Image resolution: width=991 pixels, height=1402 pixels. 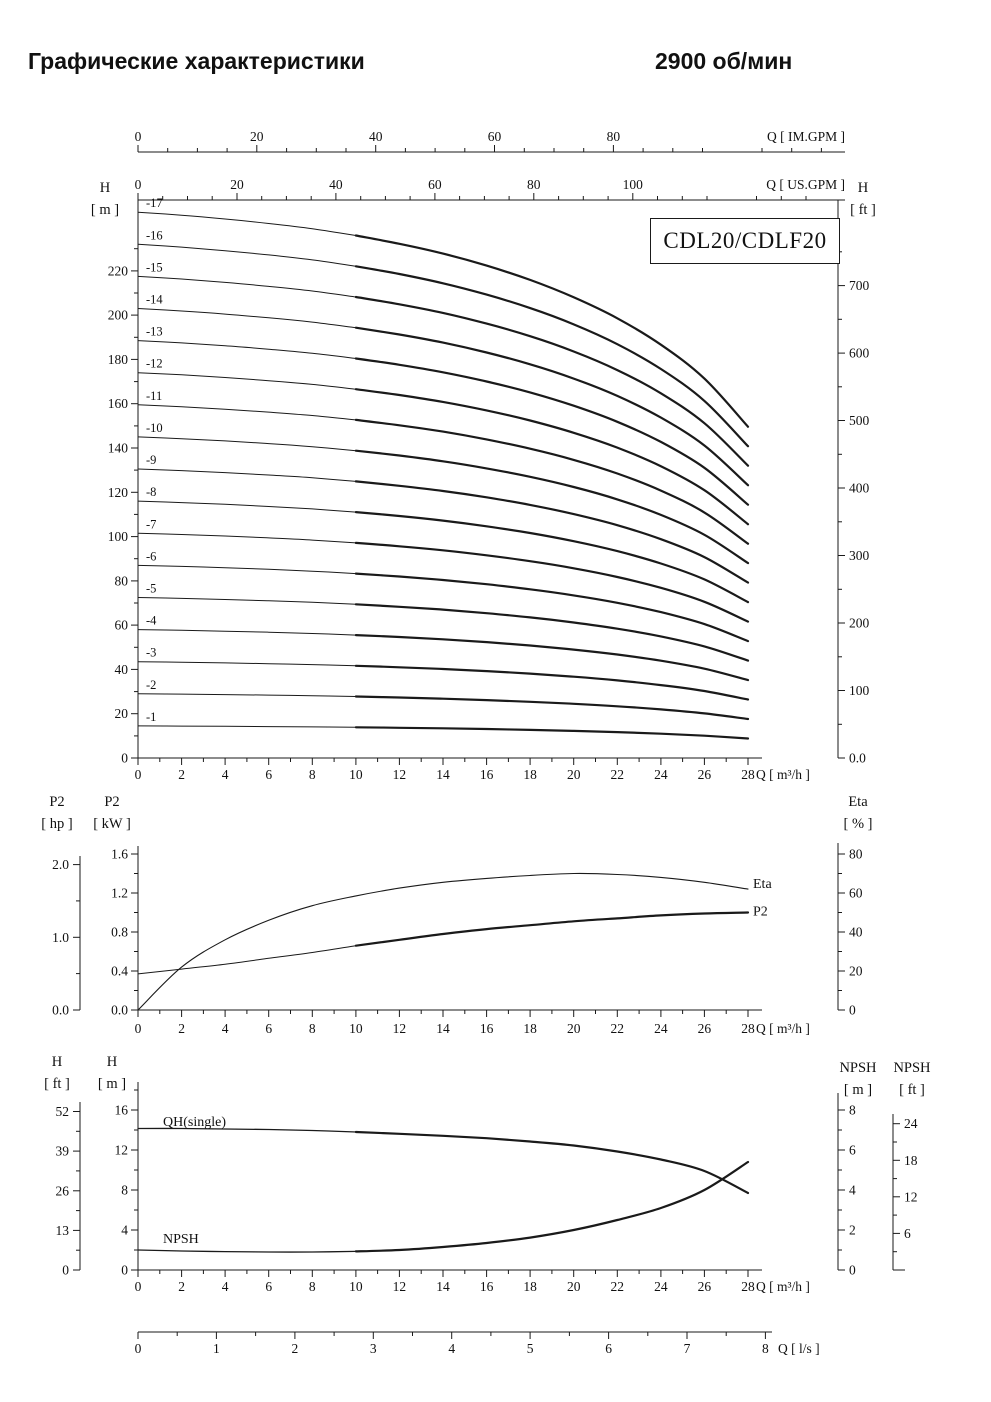 I want to click on stage-label: -2, so click(x=151, y=685).